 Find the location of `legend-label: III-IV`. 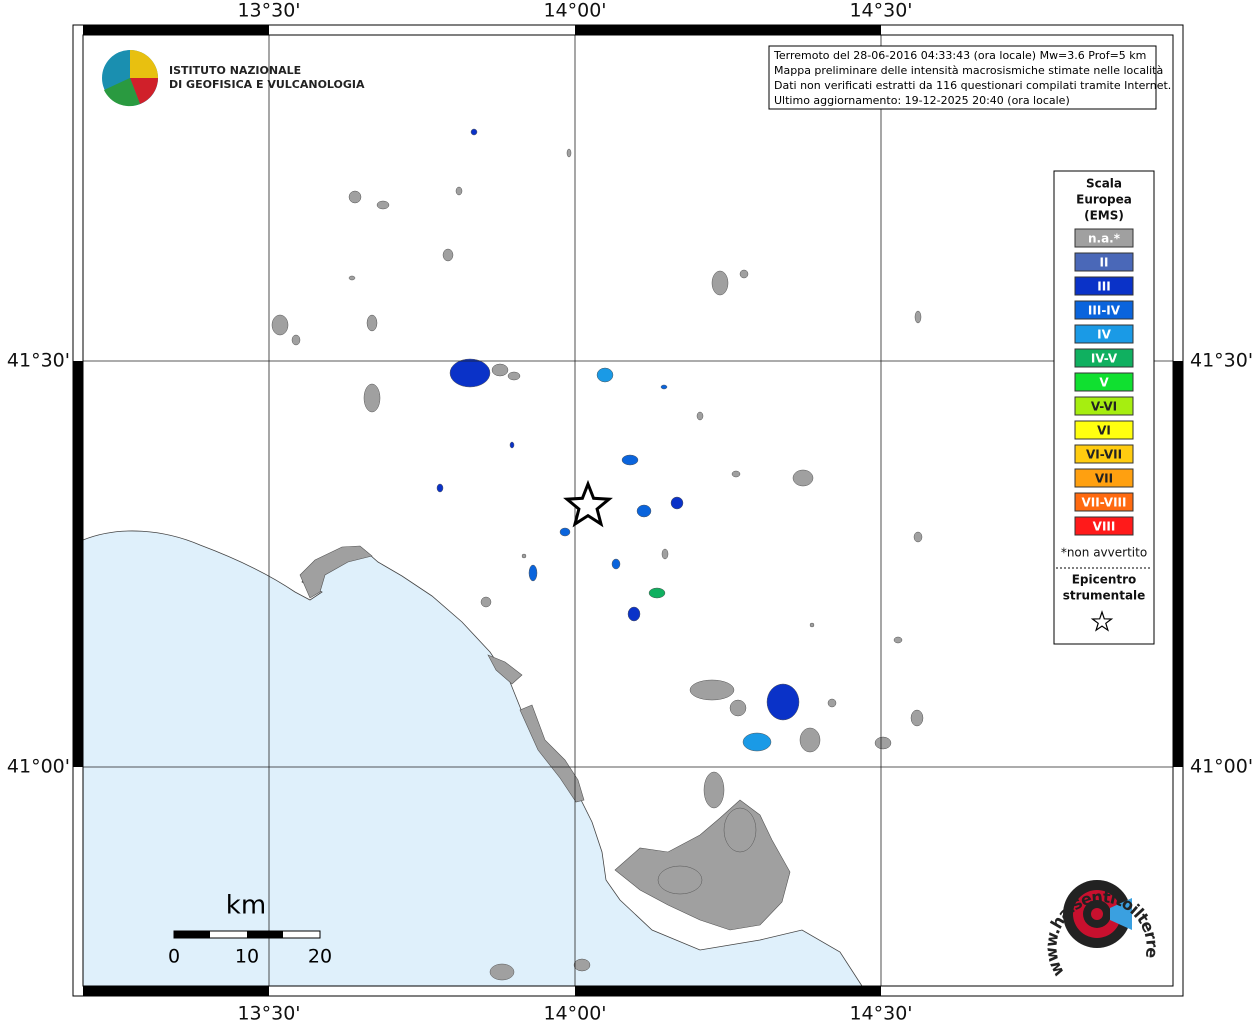

legend-label: III-IV is located at coordinates (1104, 311).